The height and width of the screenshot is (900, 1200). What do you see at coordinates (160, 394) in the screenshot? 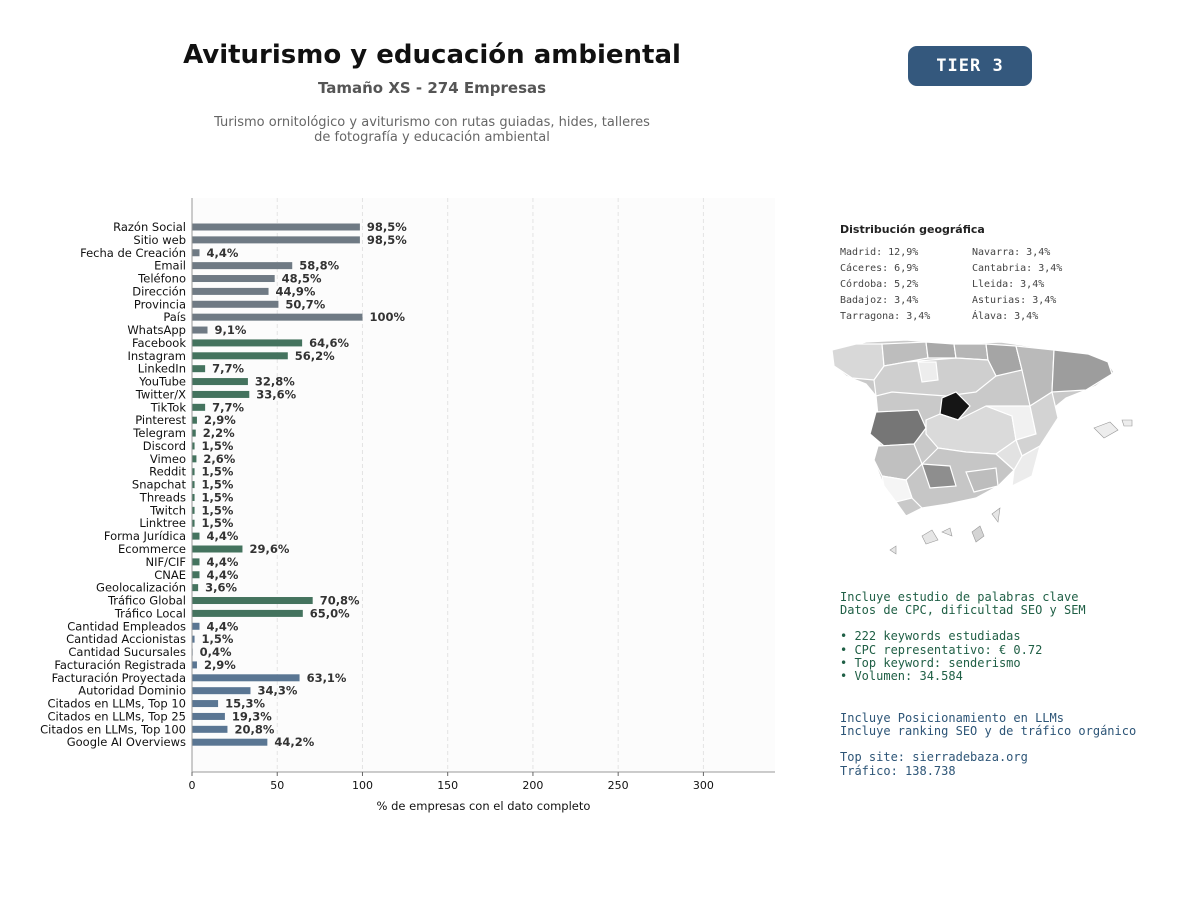
I see `category-label: Twitter/X` at bounding box center [160, 394].